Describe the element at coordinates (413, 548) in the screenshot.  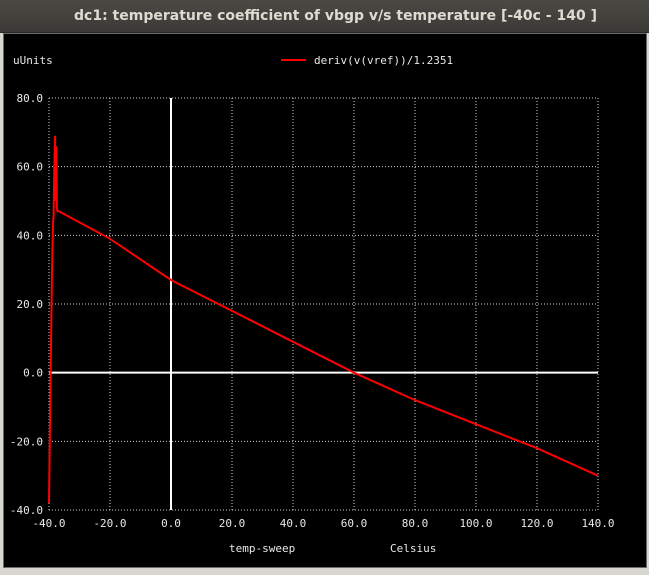
I see `x-axis-unit: Celsius` at that location.